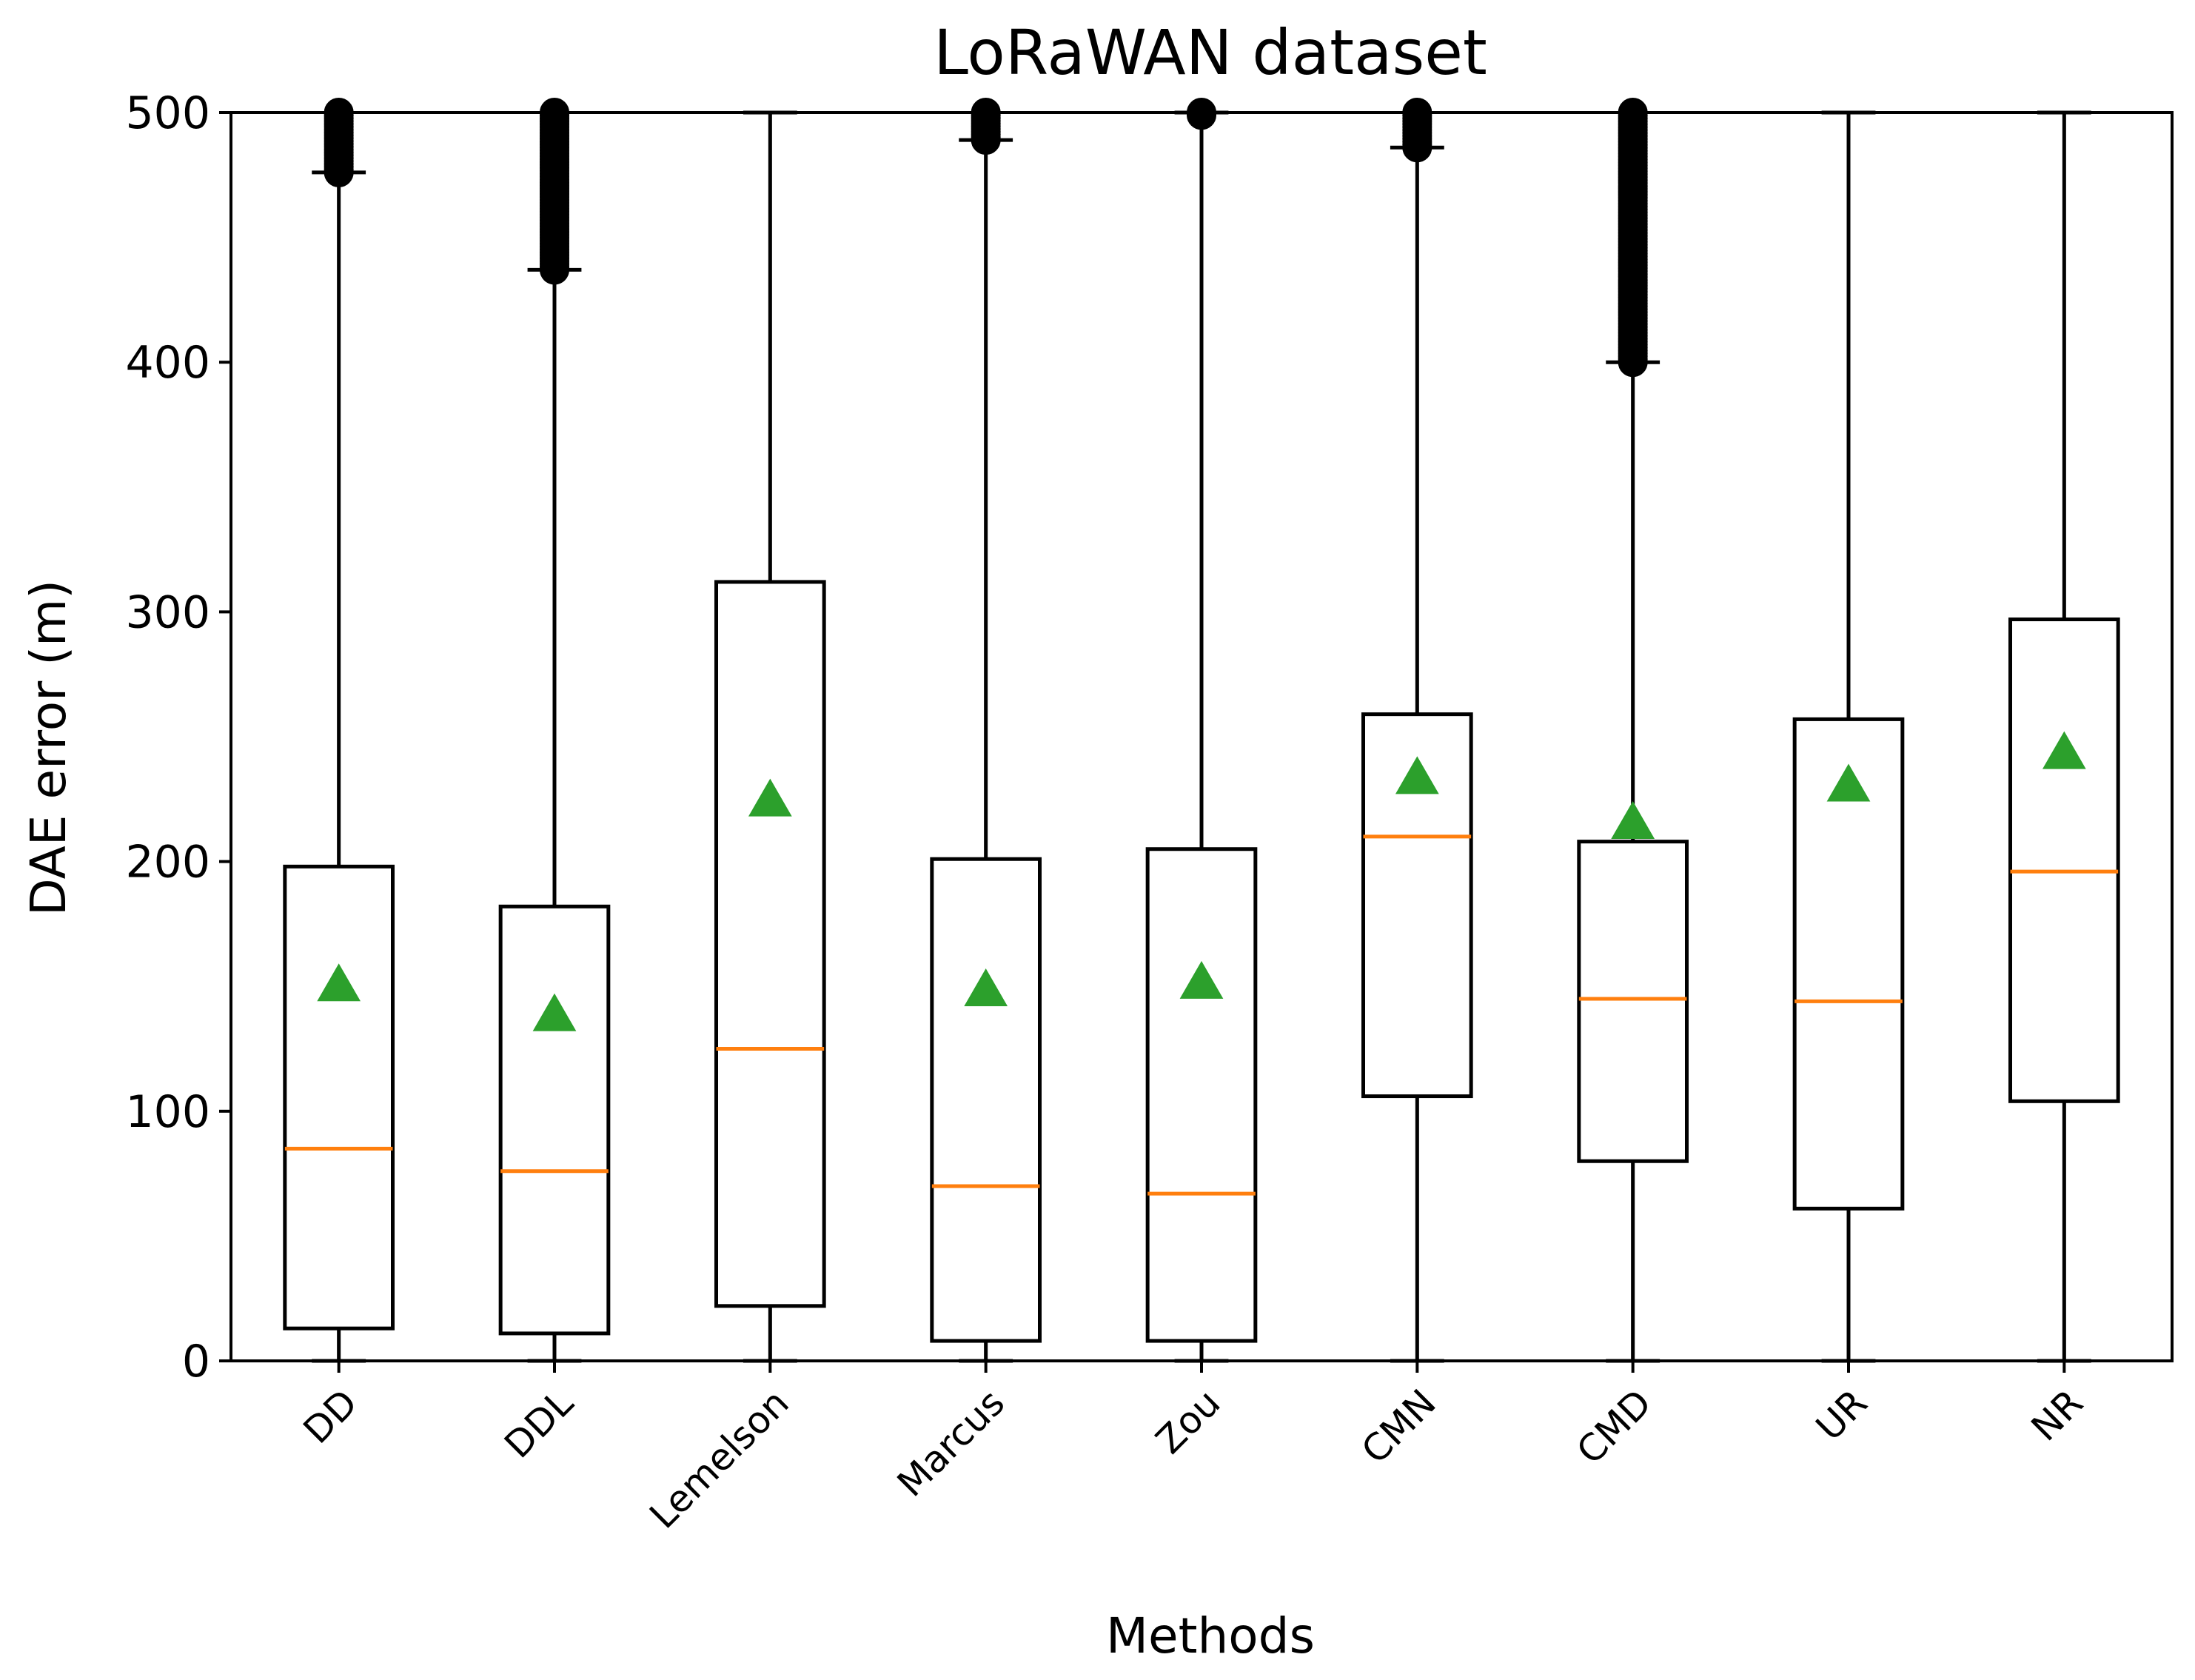 Image resolution: width=2195 pixels, height=1680 pixels. I want to click on box-group-cmn: CMN, so click(1413, 785).